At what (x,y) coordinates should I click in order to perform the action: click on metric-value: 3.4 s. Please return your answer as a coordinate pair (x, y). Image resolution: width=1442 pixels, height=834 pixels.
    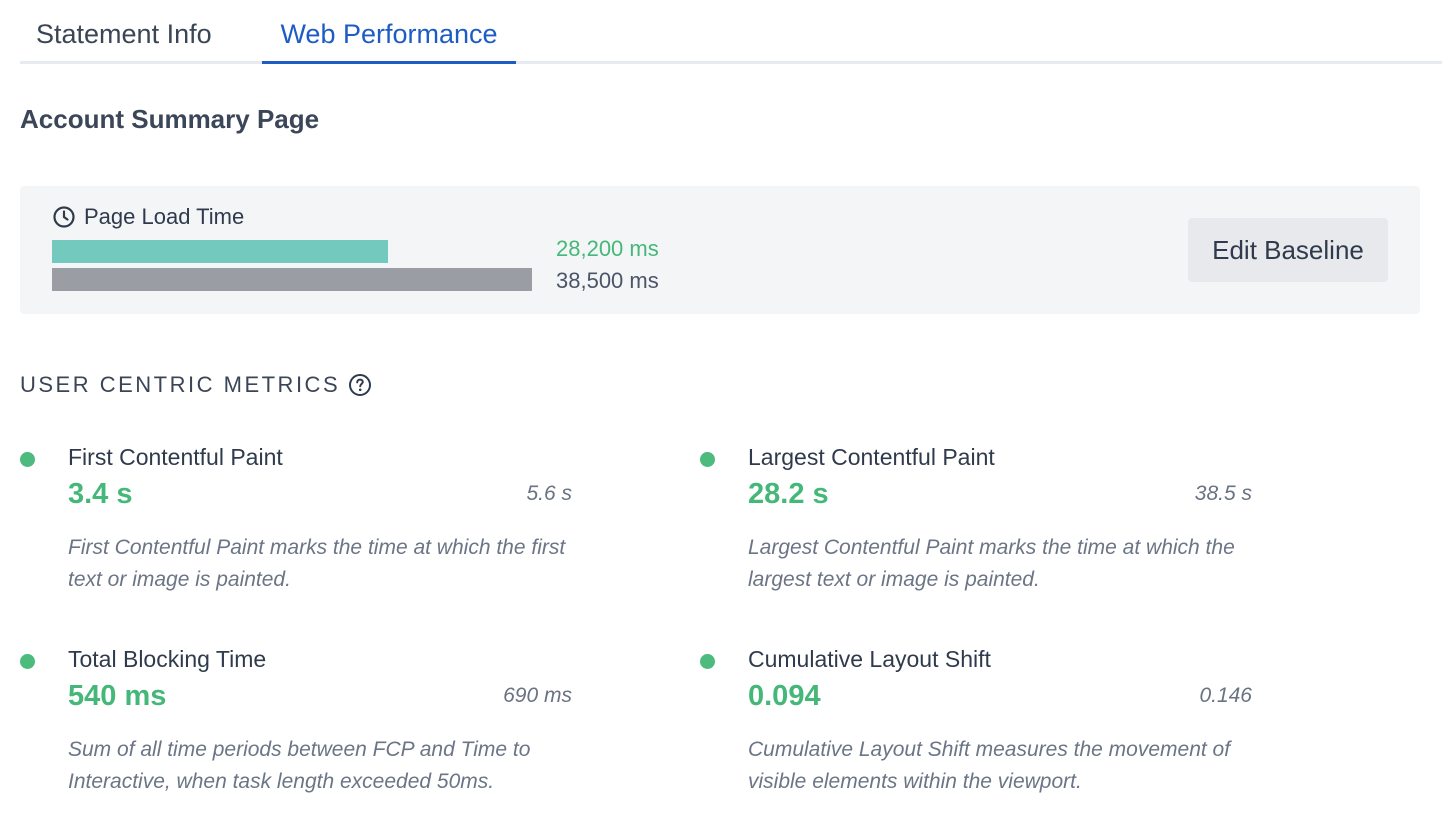
    Looking at the image, I should click on (100, 494).